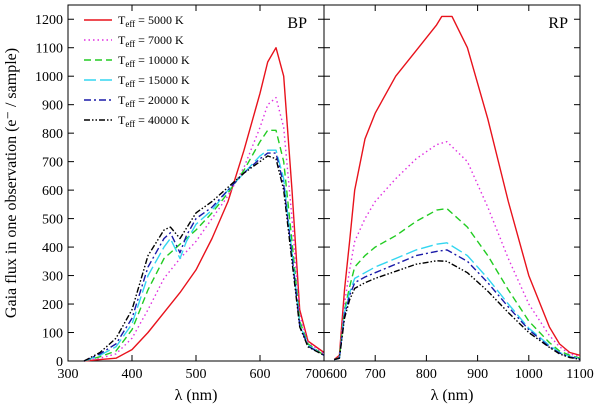  Describe the element at coordinates (52, 191) in the screenshot. I see `y-tick-label: 600` at that location.